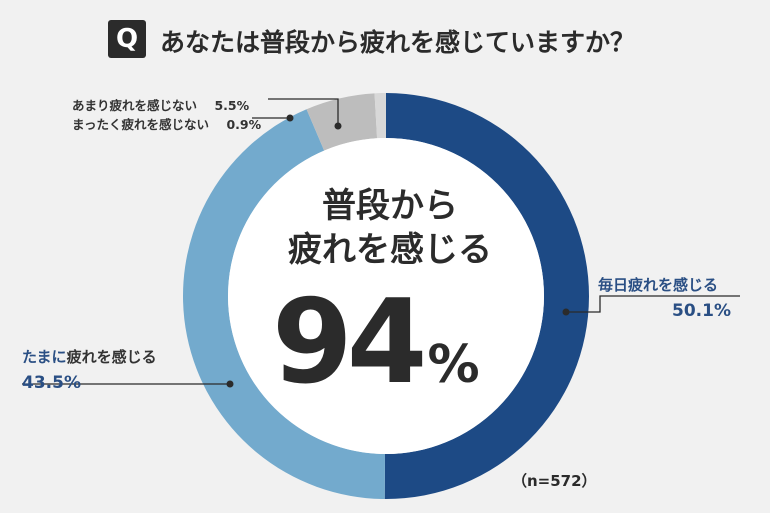 Image resolution: width=770 pixels, height=513 pixels. Describe the element at coordinates (232, 105) in the screenshot. I see `label-rarely-value: 5.5%` at that location.